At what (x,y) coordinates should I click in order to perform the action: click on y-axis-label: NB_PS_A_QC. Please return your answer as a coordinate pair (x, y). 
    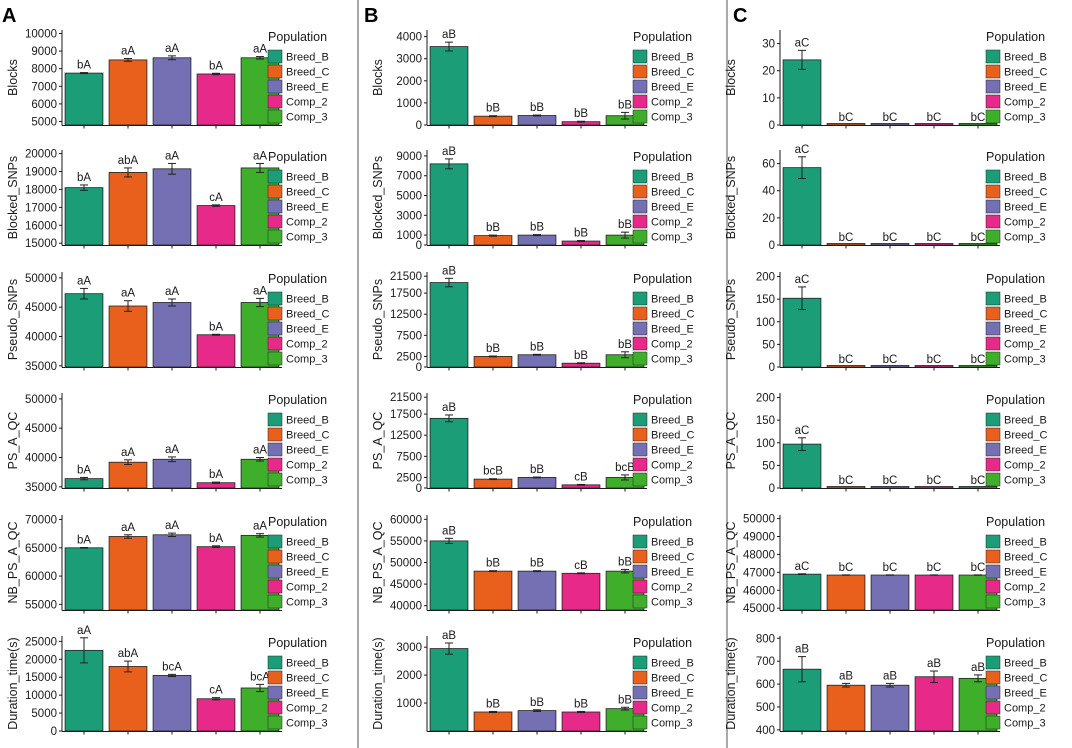
    Looking at the image, I should click on (13, 563).